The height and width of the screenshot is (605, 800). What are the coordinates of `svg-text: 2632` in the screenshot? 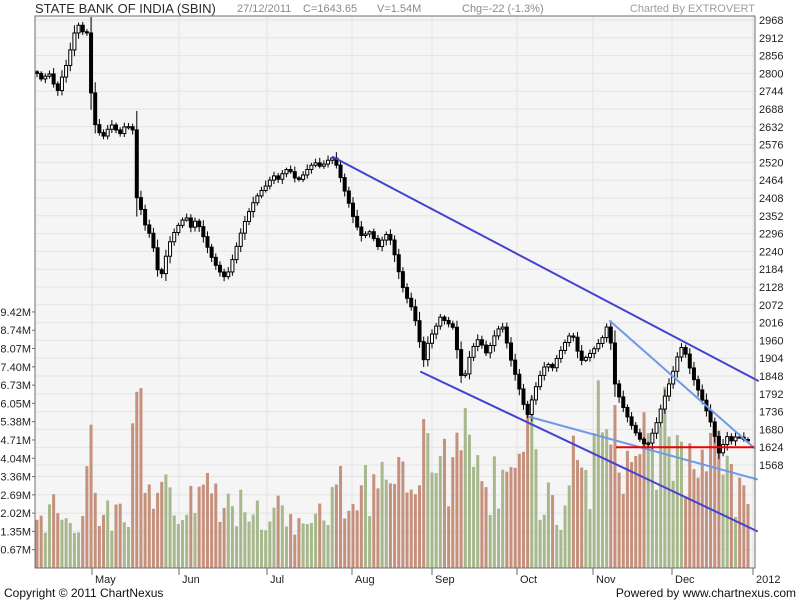 It's located at (771, 128).